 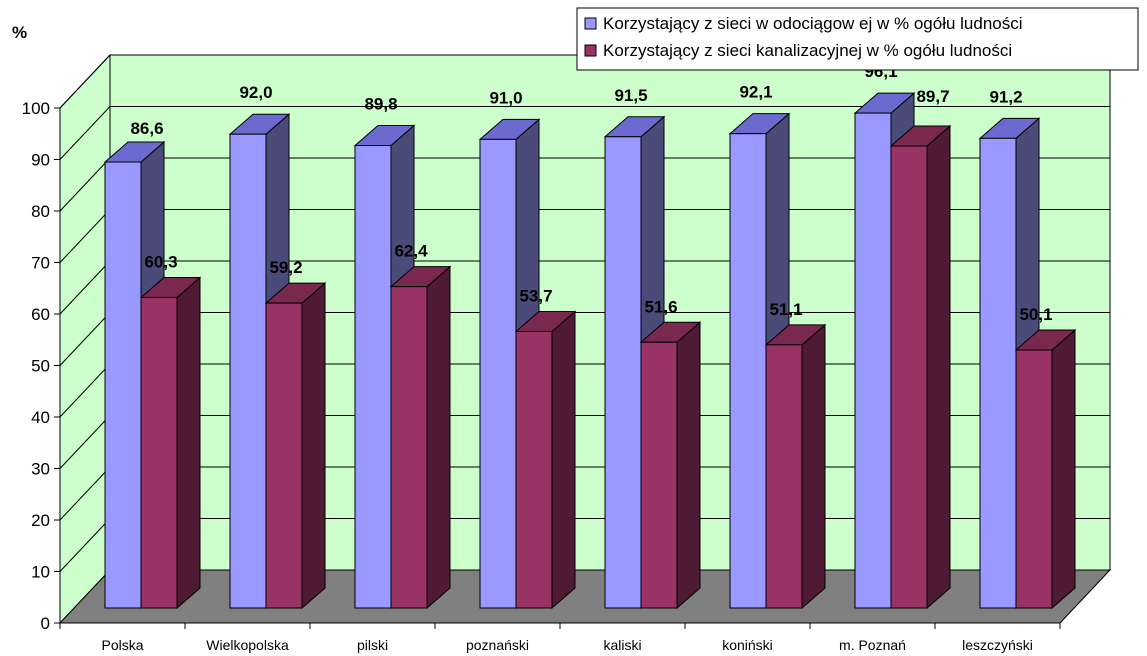 I want to click on x-tick-label: pilski, so click(x=372, y=645).